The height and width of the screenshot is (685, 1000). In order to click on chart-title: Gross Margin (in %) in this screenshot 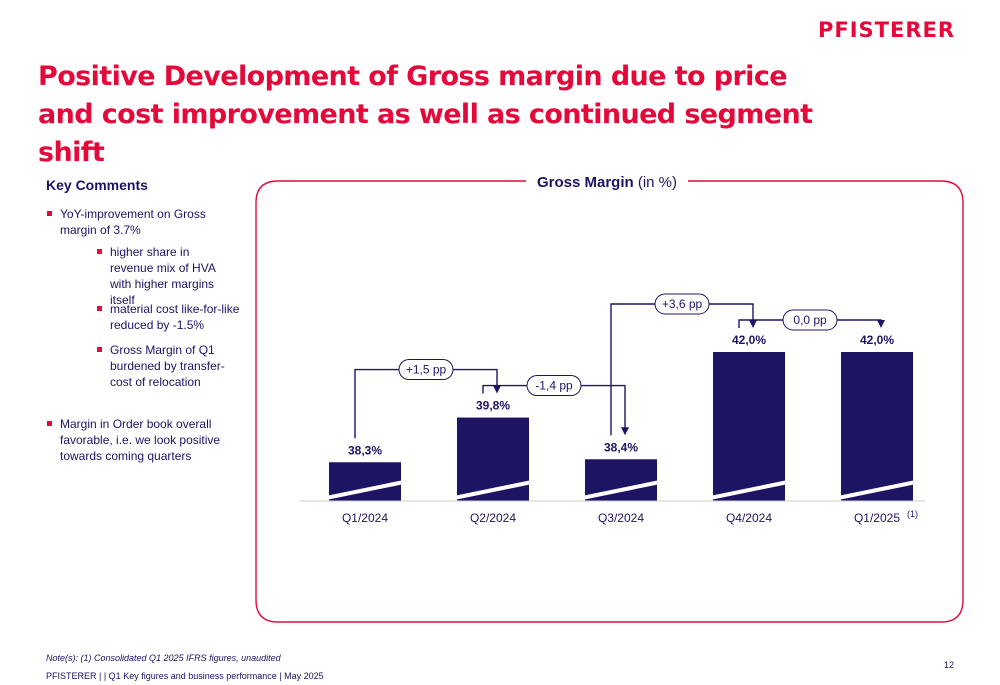, I will do `click(607, 182)`.